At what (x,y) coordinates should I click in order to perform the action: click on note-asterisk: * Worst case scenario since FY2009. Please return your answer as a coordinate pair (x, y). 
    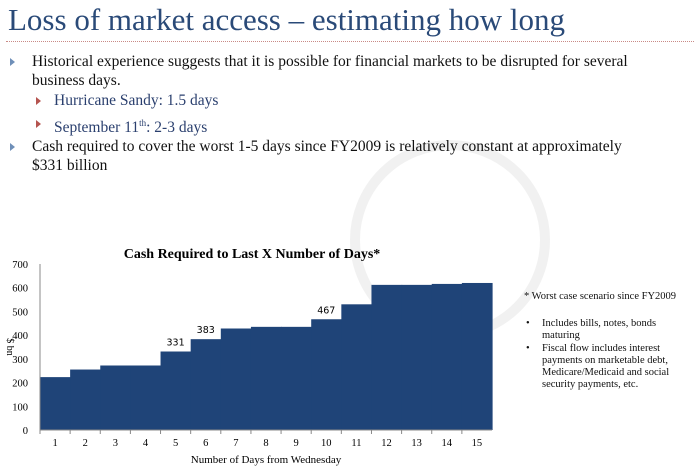
    Looking at the image, I should click on (600, 296).